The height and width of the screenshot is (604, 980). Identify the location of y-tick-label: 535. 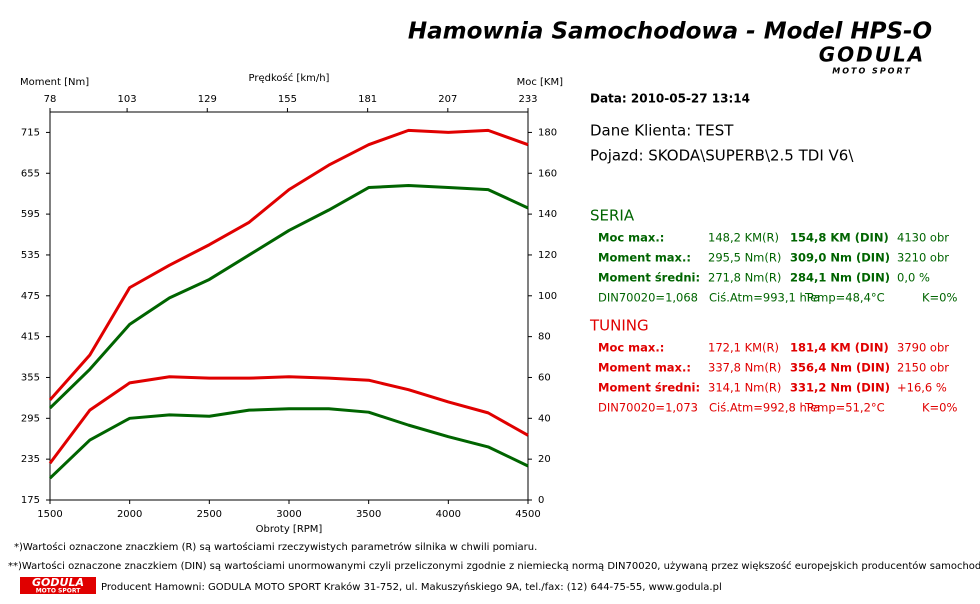
(30, 255).